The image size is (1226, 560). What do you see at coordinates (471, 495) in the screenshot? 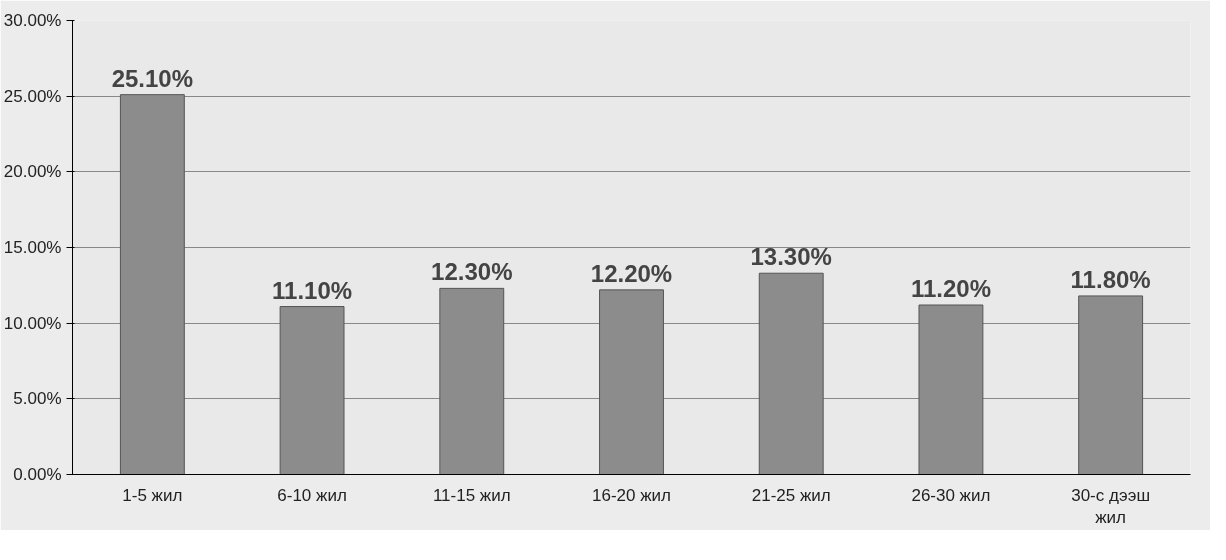
I see `x-tick-label: 11-15 жил` at bounding box center [471, 495].